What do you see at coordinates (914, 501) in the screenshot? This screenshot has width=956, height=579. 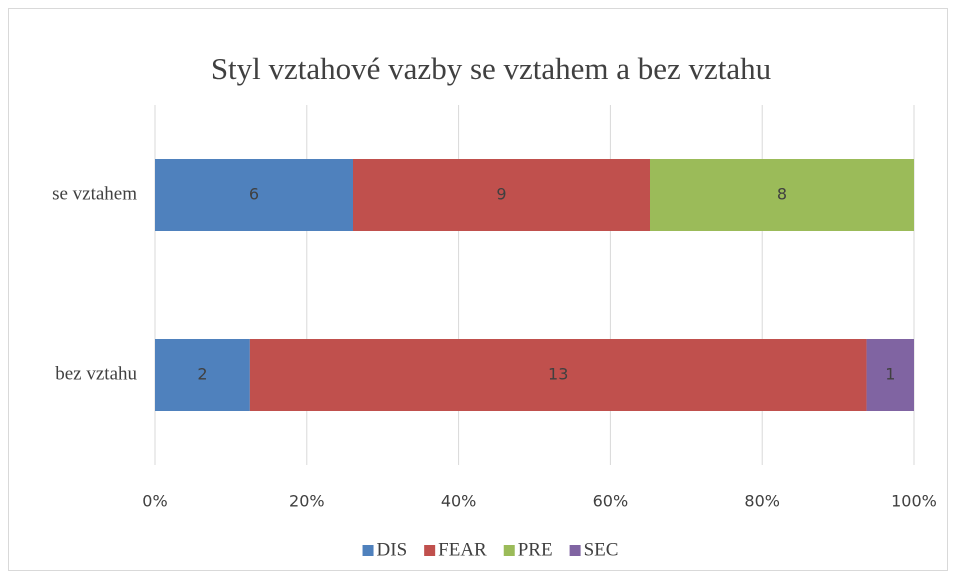 I see `x-tick-label: 100%` at bounding box center [914, 501].